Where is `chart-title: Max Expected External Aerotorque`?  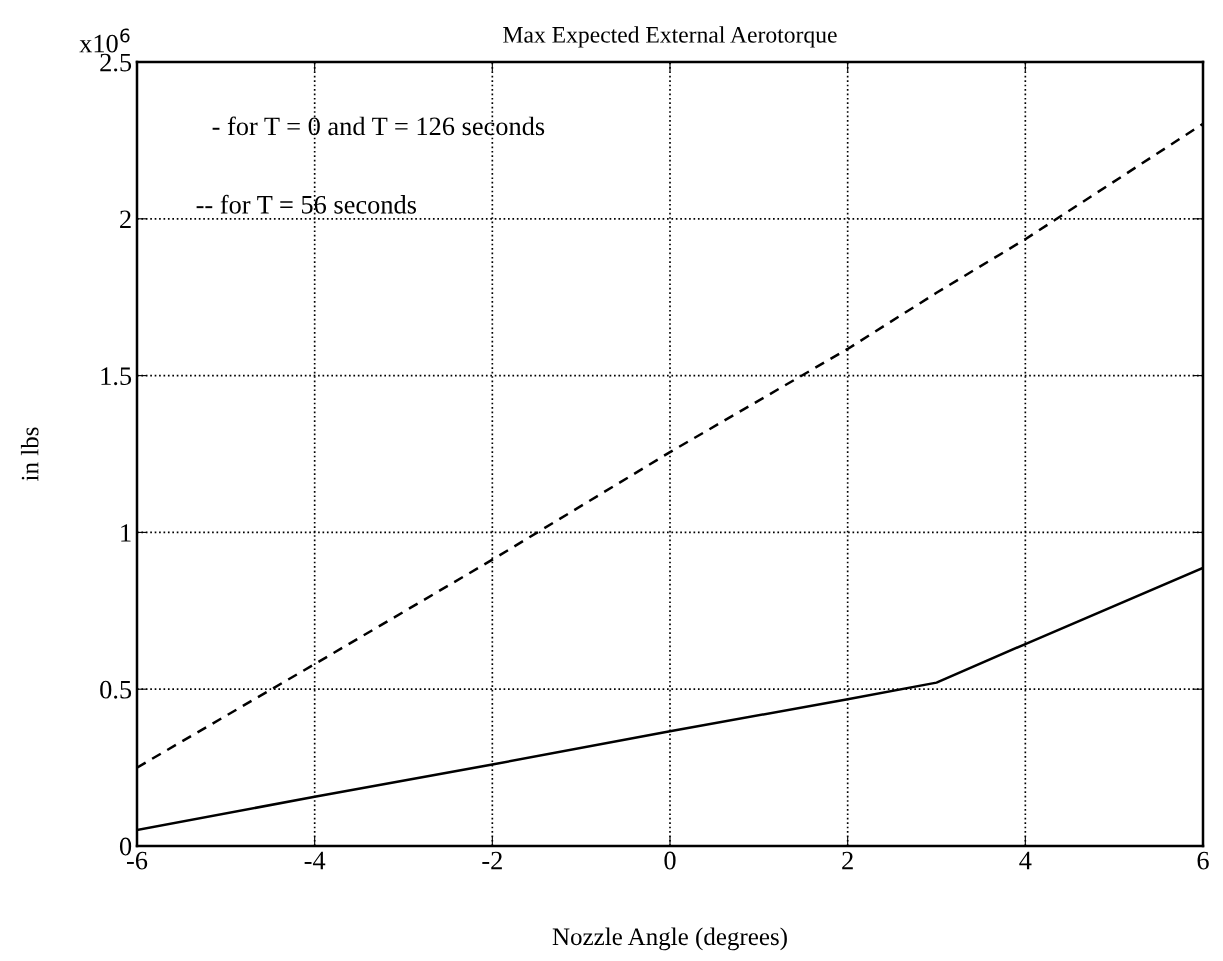 chart-title: Max Expected External Aerotorque is located at coordinates (670, 37).